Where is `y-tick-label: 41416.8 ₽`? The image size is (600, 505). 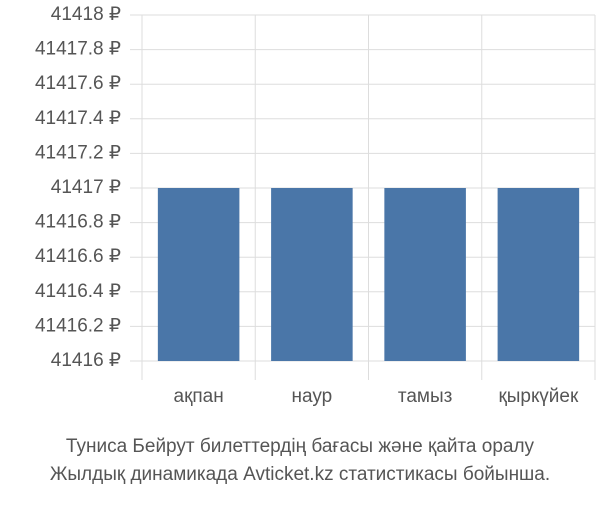 y-tick-label: 41416.8 ₽ is located at coordinates (78, 222).